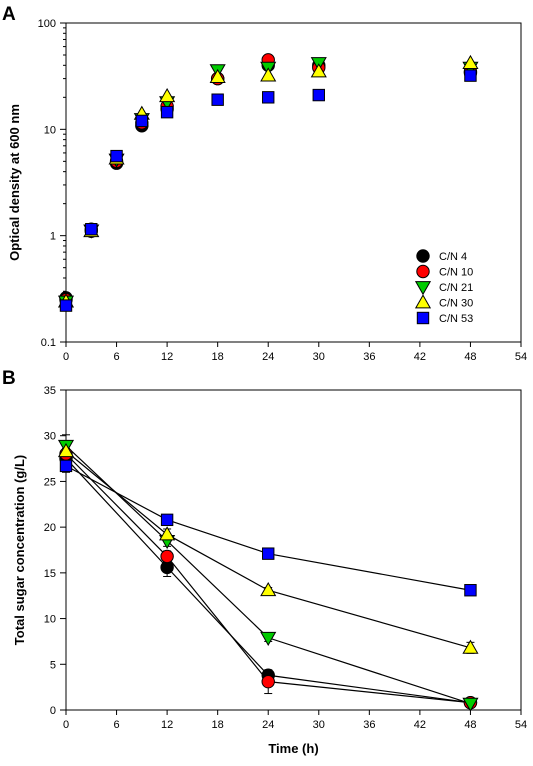  What do you see at coordinates (9, 378) in the screenshot?
I see `panel-b-label: B` at bounding box center [9, 378].